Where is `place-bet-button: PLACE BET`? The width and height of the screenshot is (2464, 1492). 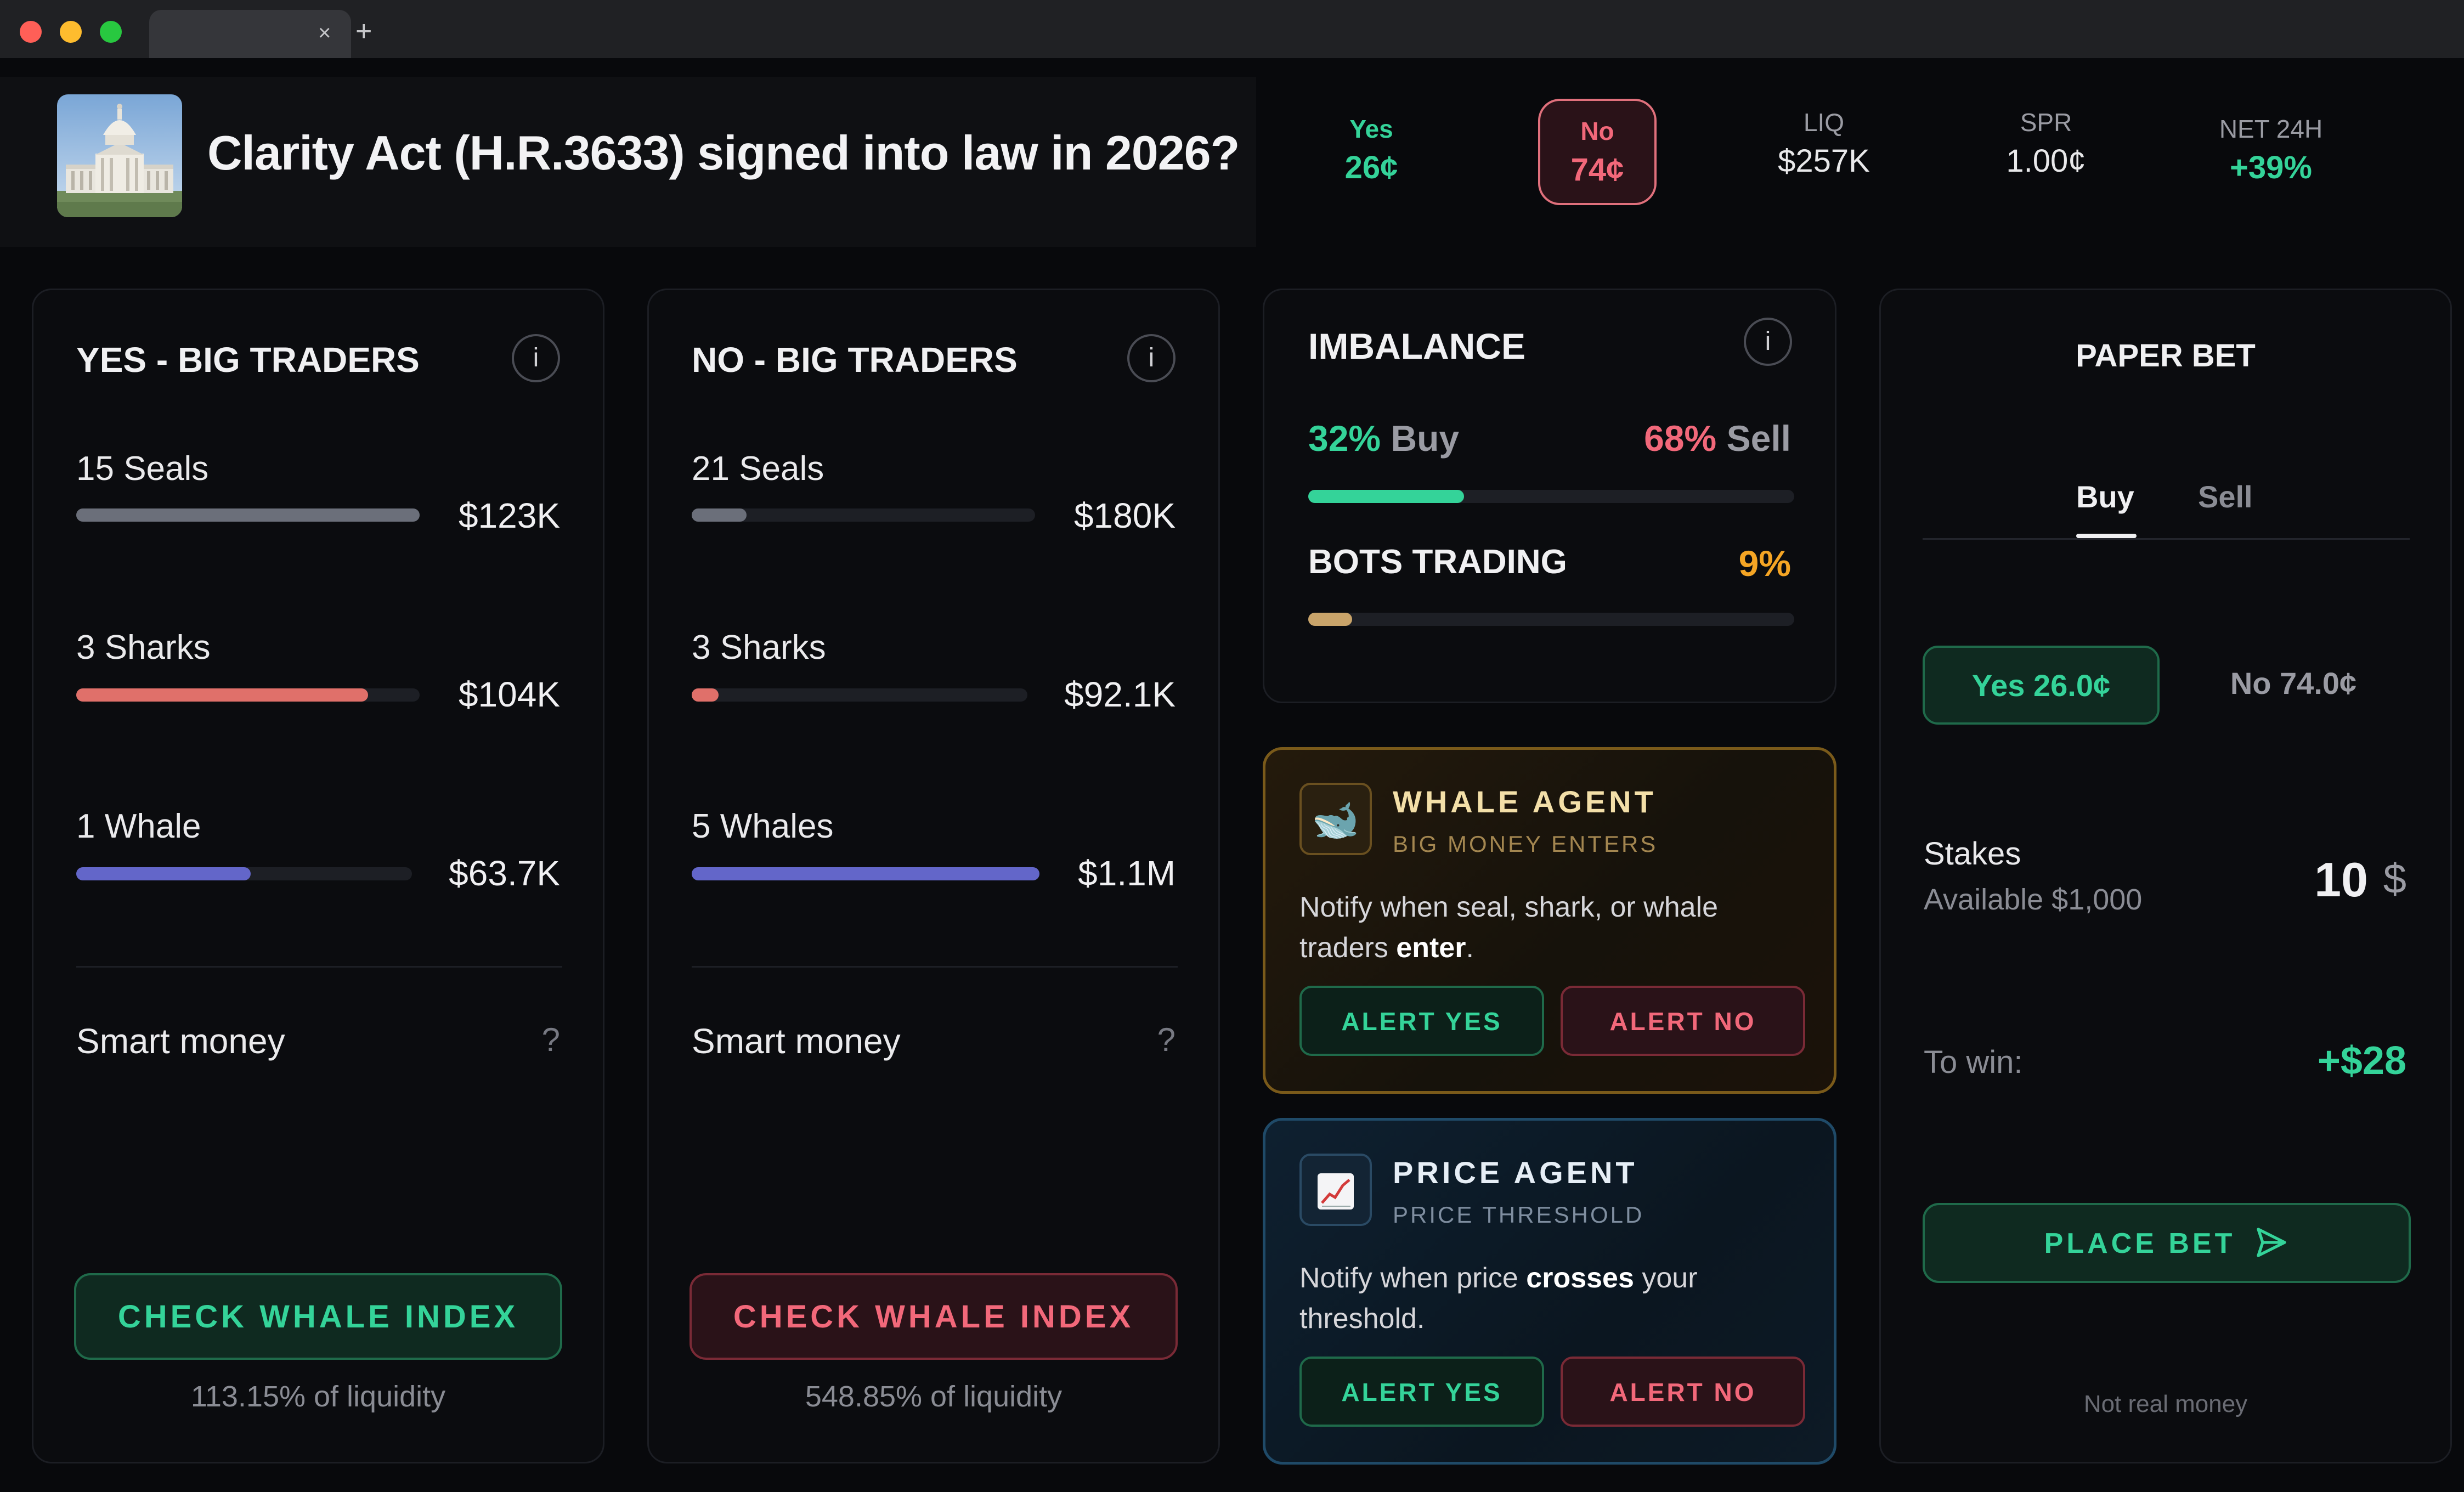 place-bet-button: PLACE BET is located at coordinates (2167, 1243).